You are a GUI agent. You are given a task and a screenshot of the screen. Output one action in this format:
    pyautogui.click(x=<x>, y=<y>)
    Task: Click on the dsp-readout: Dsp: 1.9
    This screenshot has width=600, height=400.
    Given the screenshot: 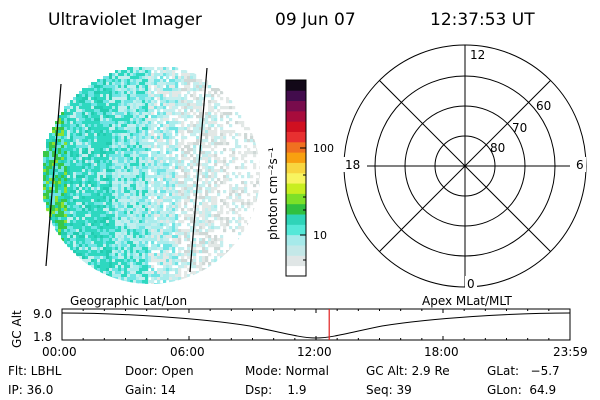 What is the action you would take?
    pyautogui.click(x=276, y=390)
    